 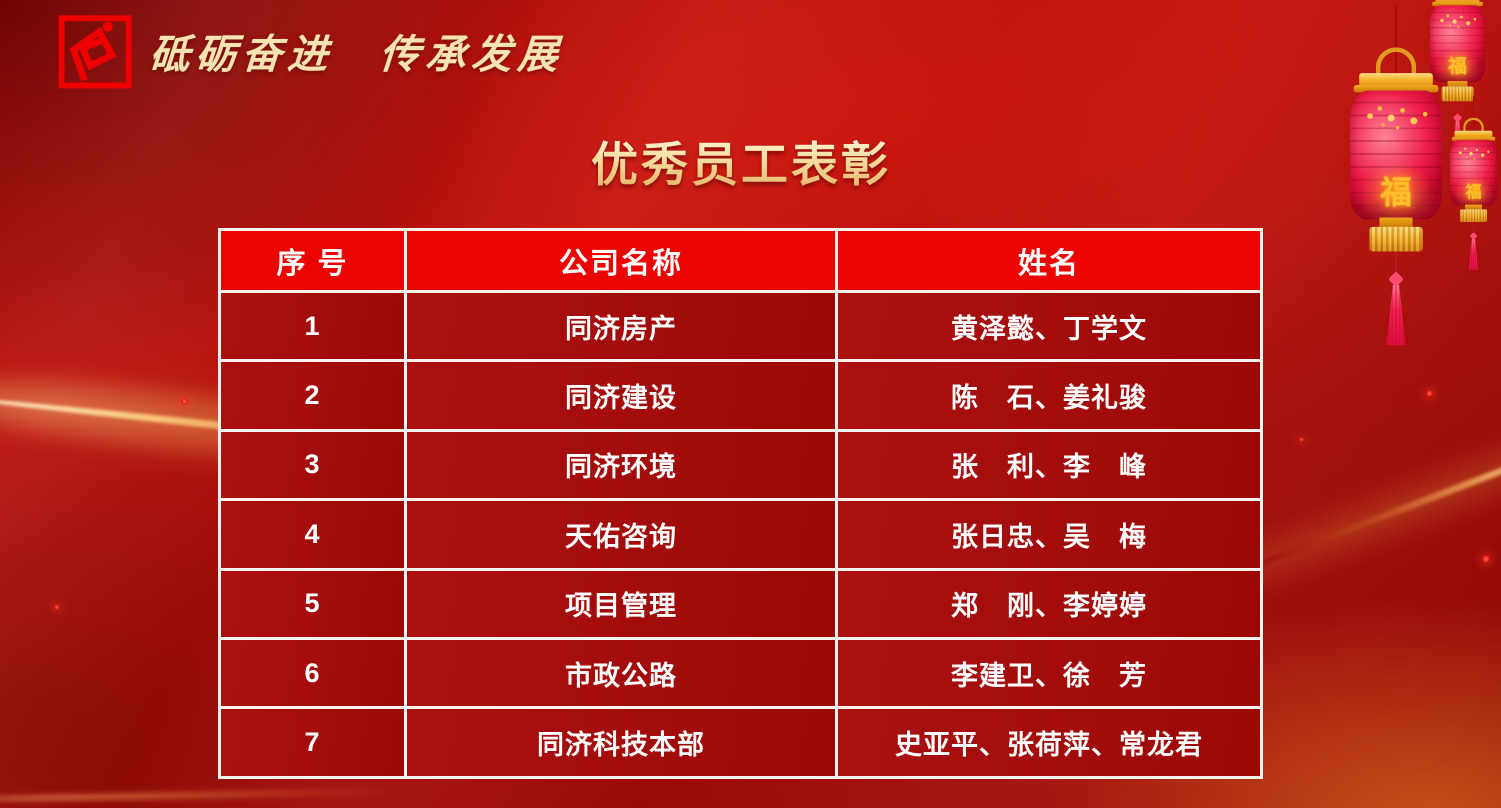 What do you see at coordinates (312, 534) in the screenshot?
I see `table-cell-no: 4` at bounding box center [312, 534].